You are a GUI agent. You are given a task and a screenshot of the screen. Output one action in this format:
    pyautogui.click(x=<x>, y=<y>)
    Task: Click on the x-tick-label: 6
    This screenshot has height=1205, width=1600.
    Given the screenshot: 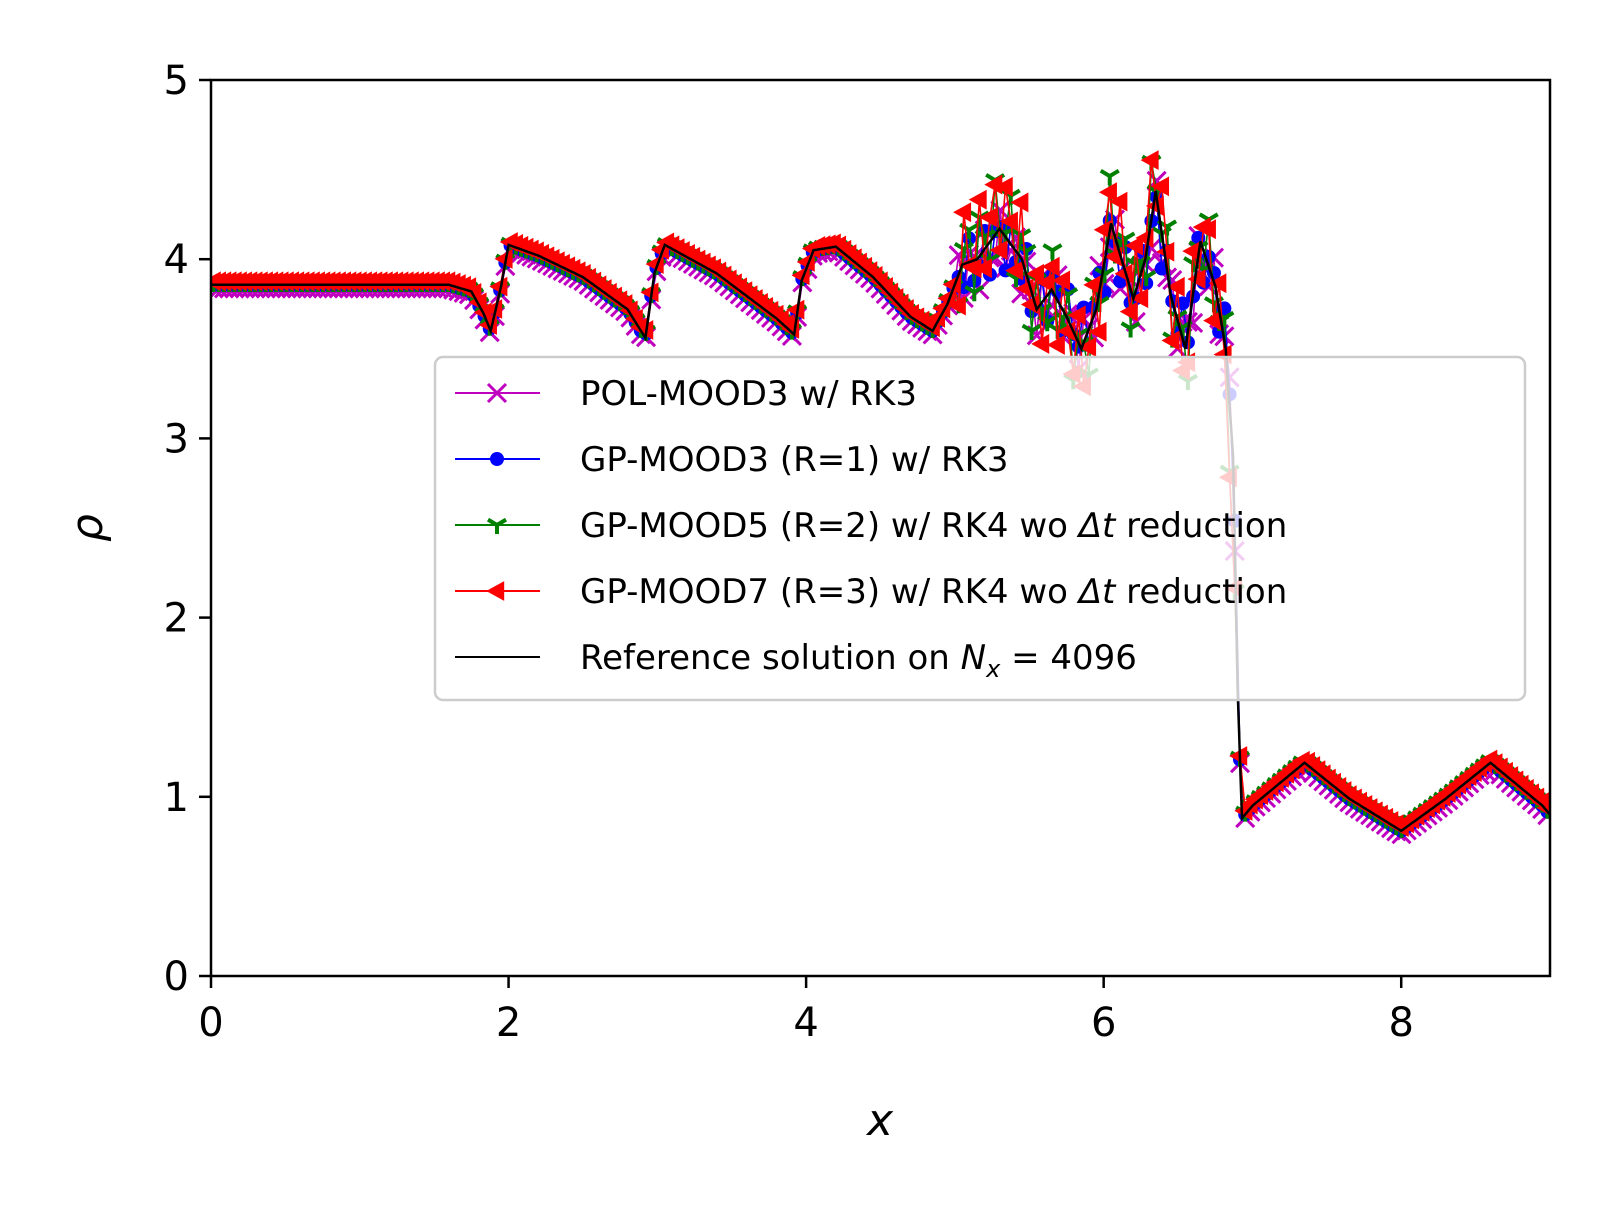 What is the action you would take?
    pyautogui.click(x=1103, y=1023)
    